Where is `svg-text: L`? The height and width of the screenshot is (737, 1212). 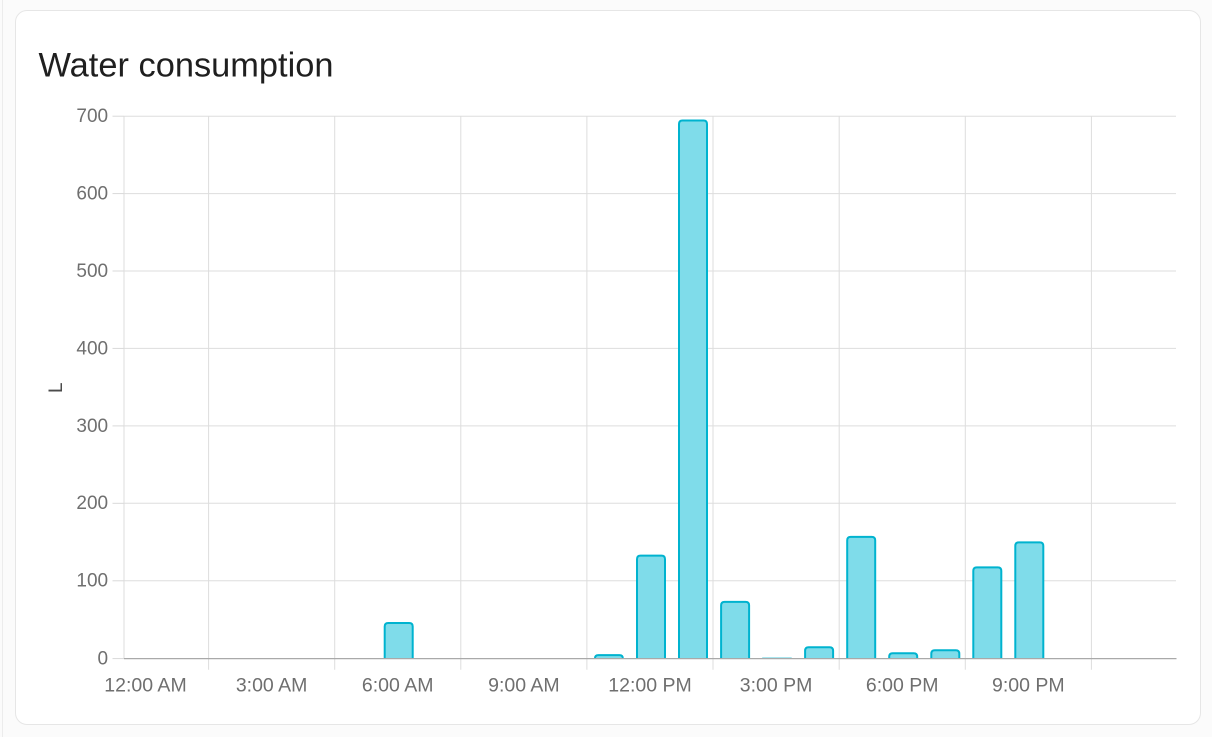 svg-text: L is located at coordinates (56, 387).